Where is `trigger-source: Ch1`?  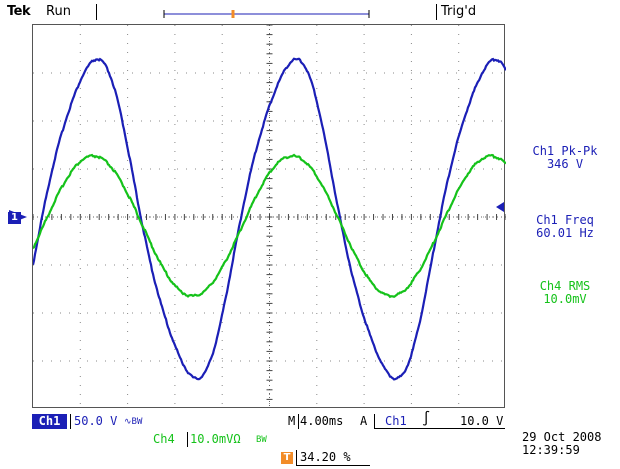
trigger-source: Ch1 is located at coordinates (396, 421).